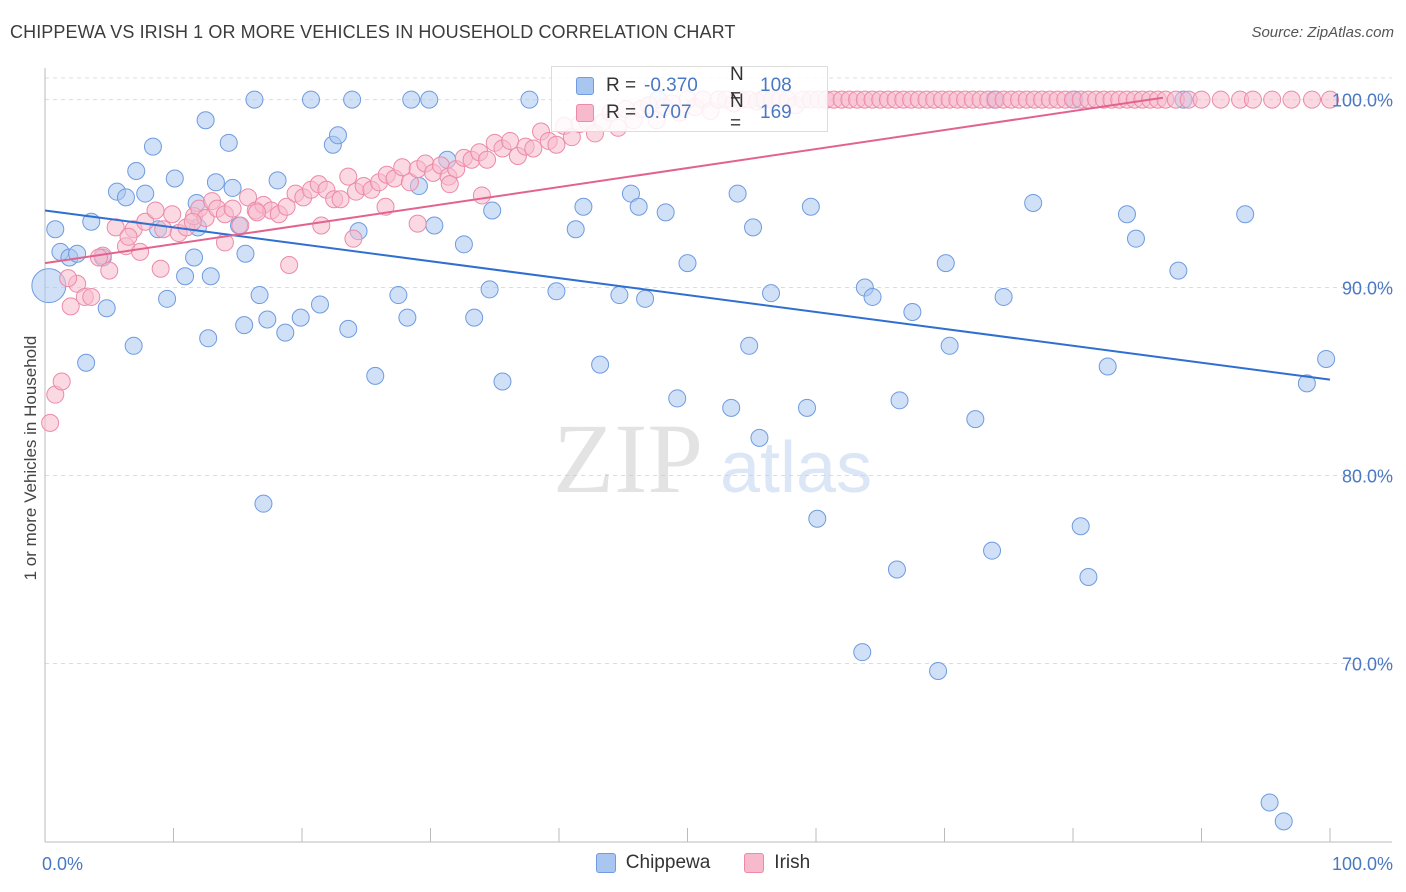 Image resolution: width=1406 pixels, height=892 pixels. Describe the element at coordinates (776, 85) in the screenshot. I see `legend-n-value: 108` at that location.